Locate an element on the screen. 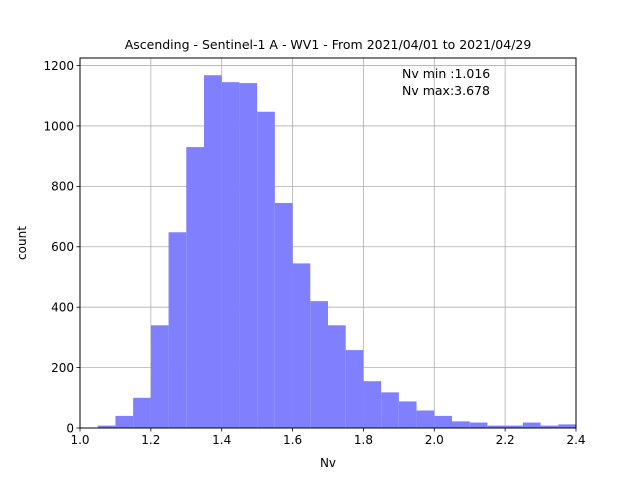 The width and height of the screenshot is (640, 480). y-tick-label: 400 is located at coordinates (62, 307).